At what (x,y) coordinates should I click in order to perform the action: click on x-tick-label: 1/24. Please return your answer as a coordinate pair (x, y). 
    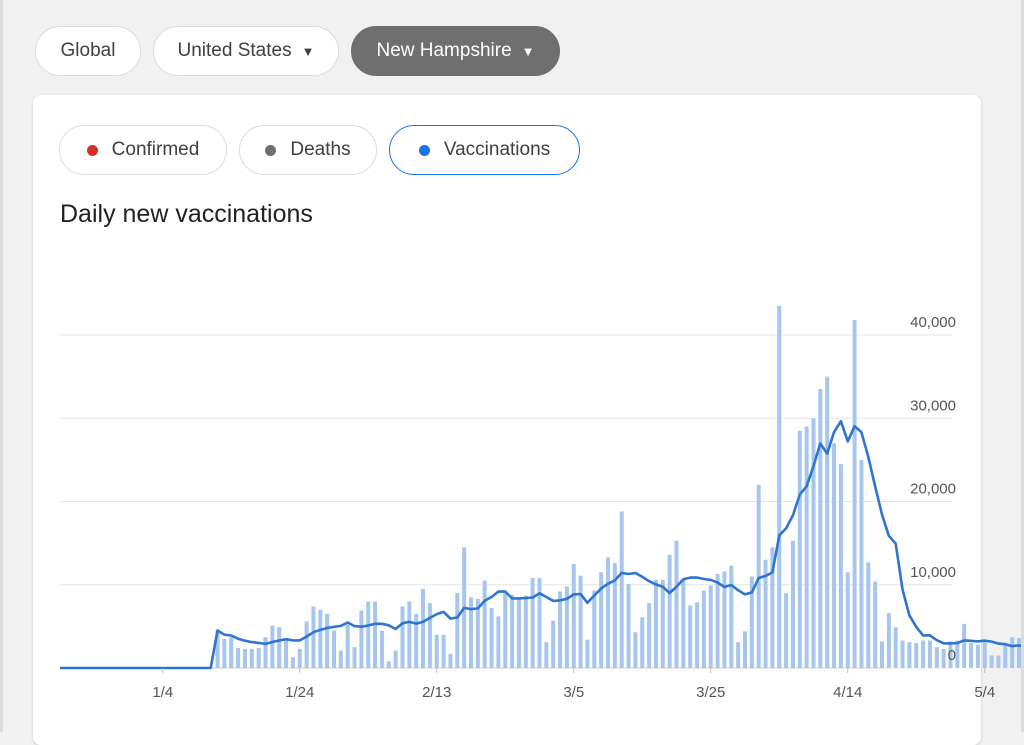
    Looking at the image, I should click on (299, 692).